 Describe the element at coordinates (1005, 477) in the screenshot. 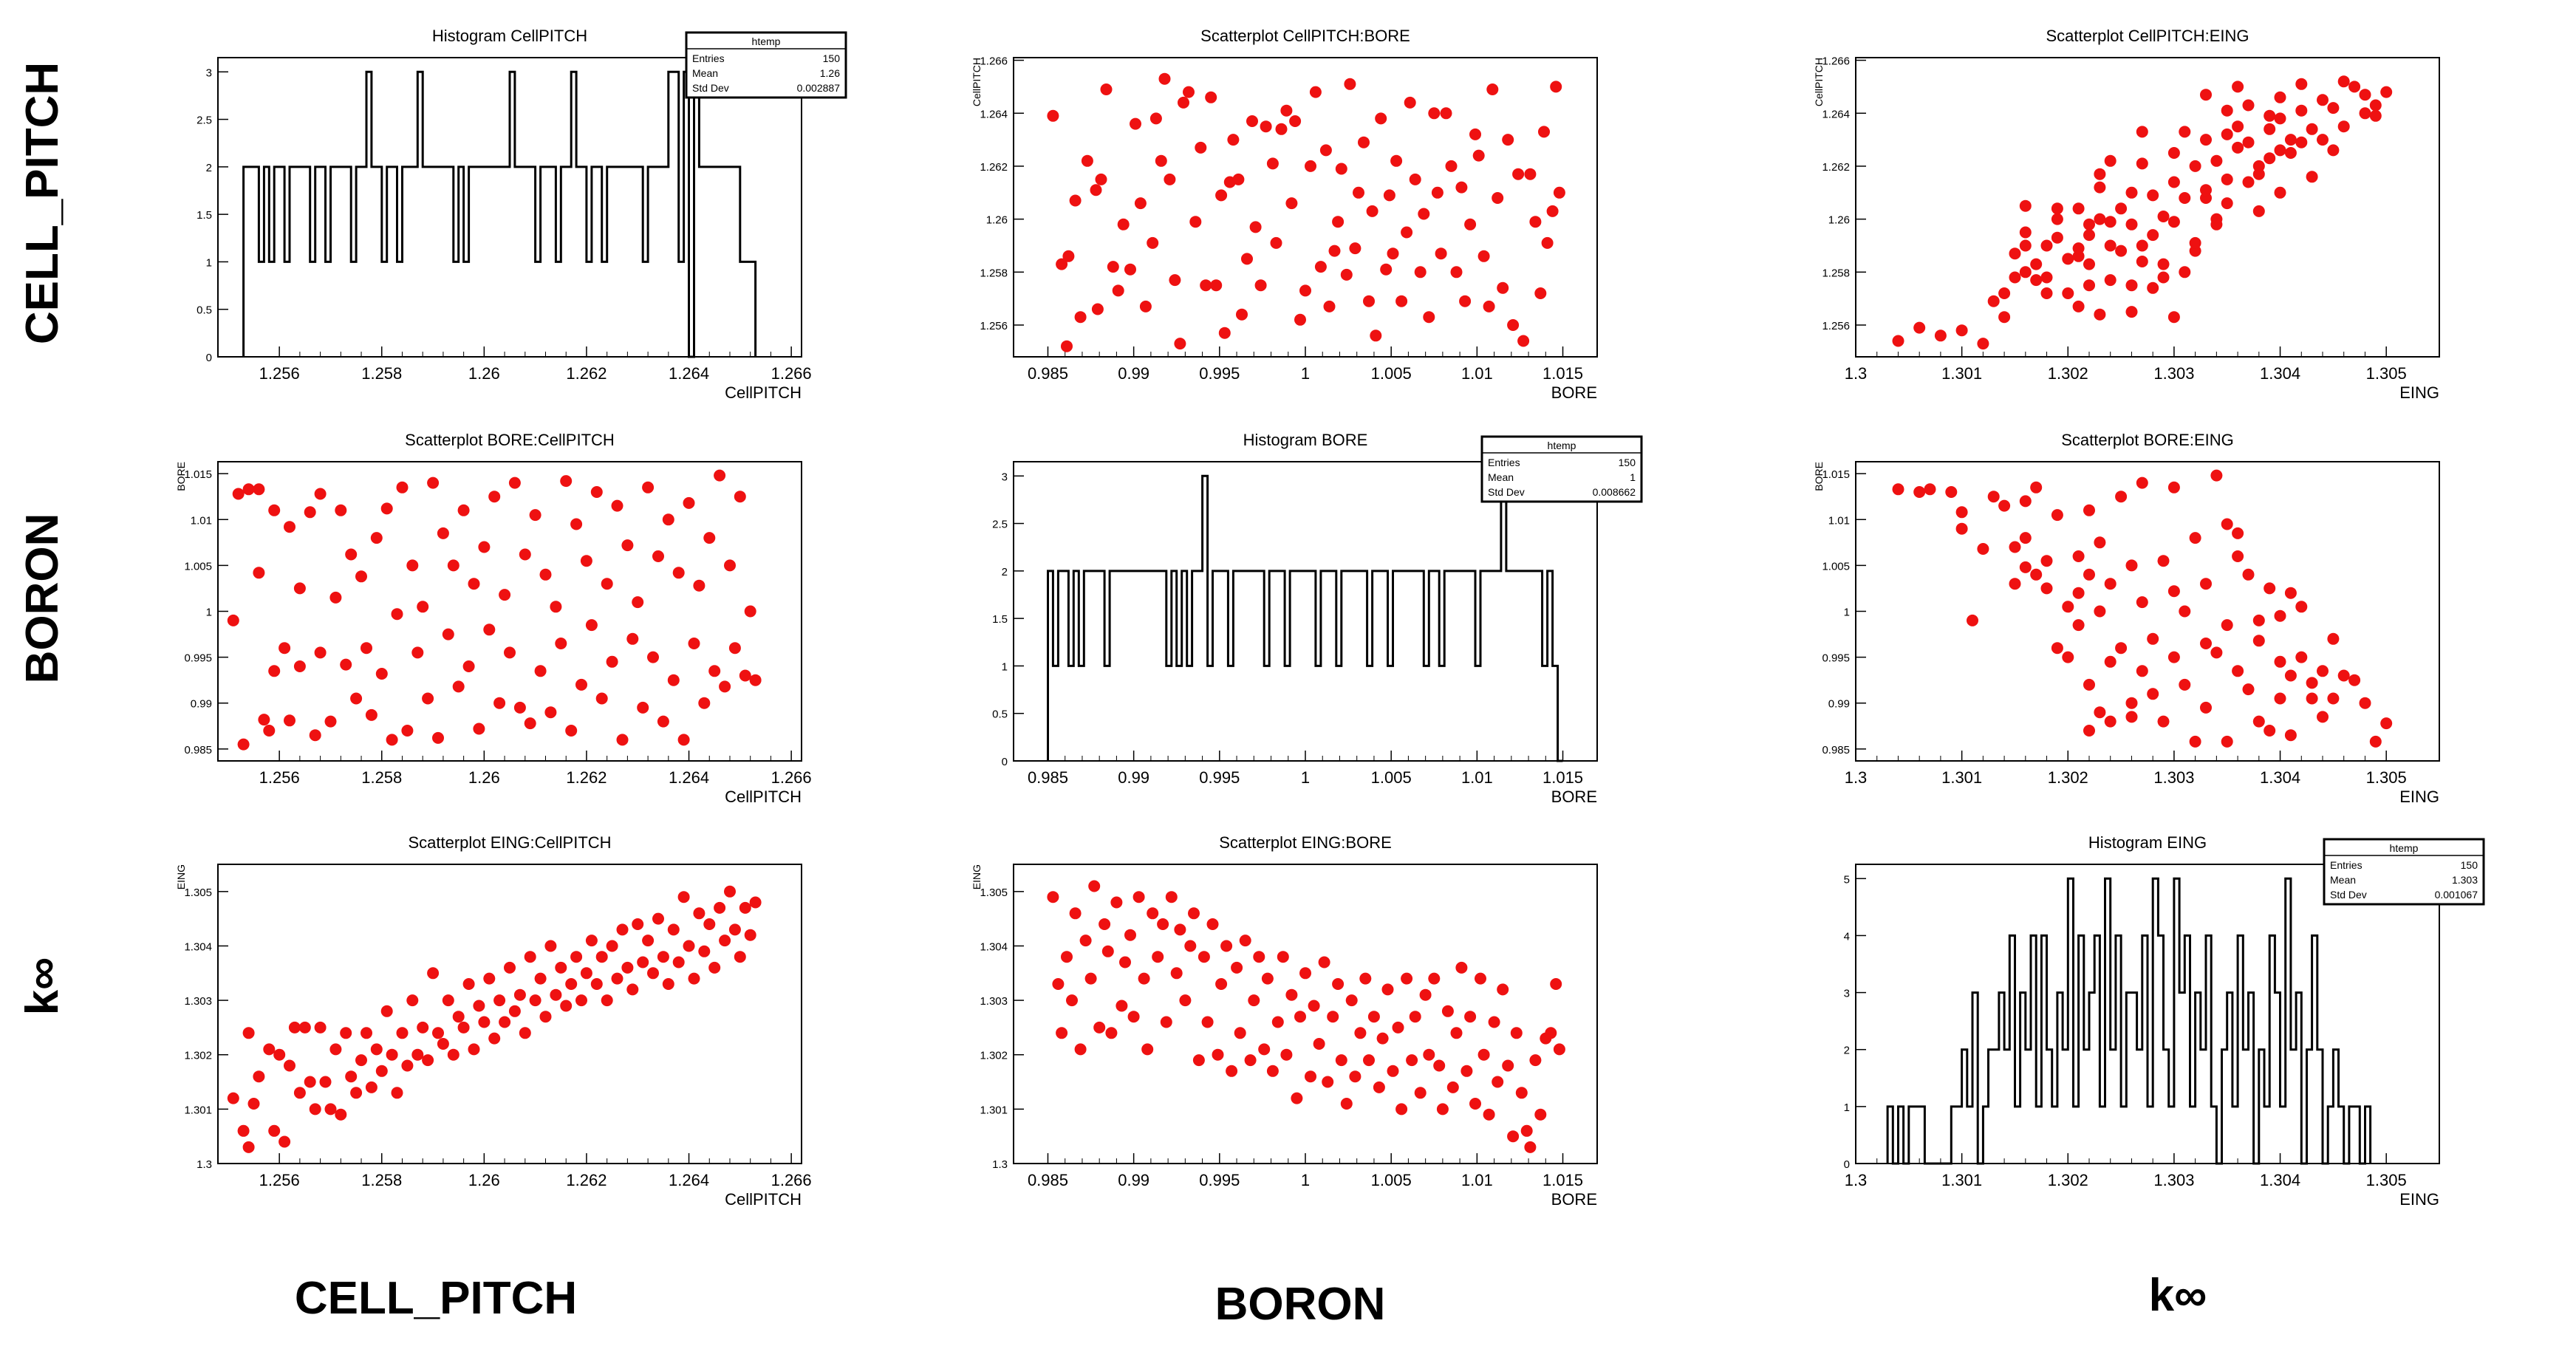

I see `y-tick-label: 3` at that location.